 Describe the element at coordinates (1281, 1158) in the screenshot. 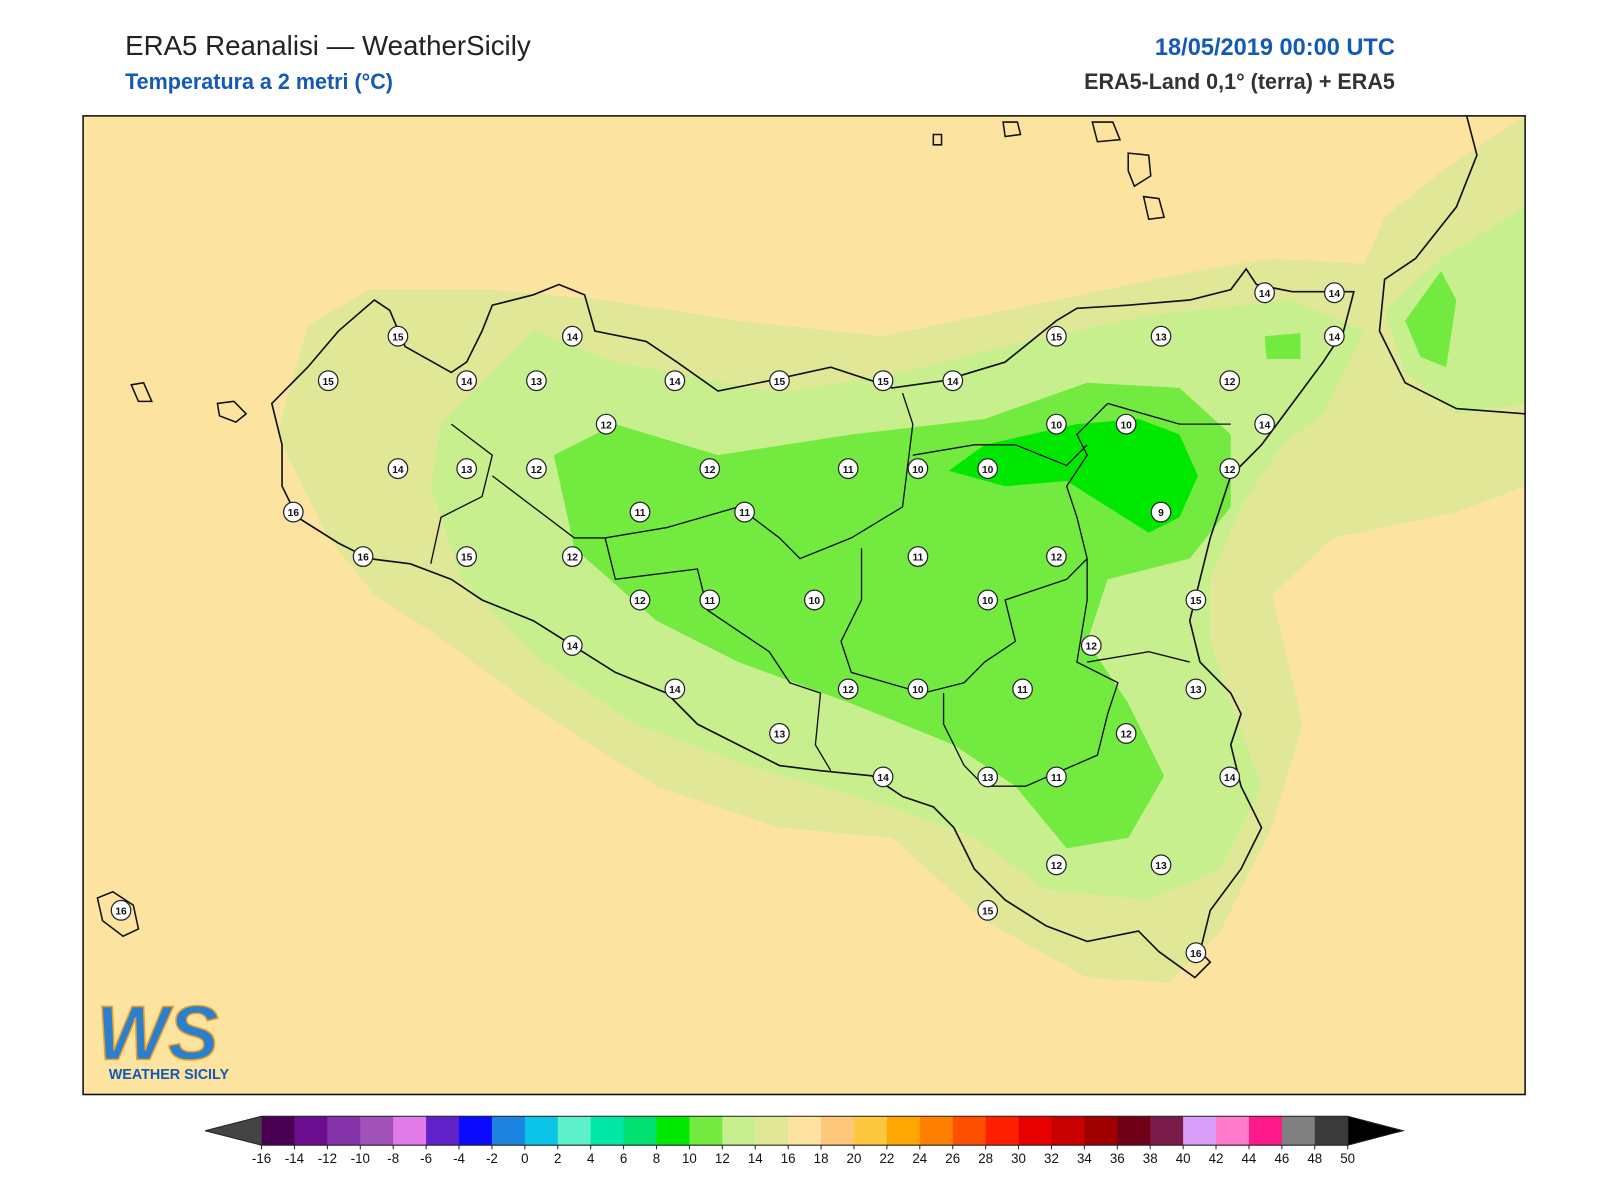

I see `colorbar-tick-label: 46` at that location.